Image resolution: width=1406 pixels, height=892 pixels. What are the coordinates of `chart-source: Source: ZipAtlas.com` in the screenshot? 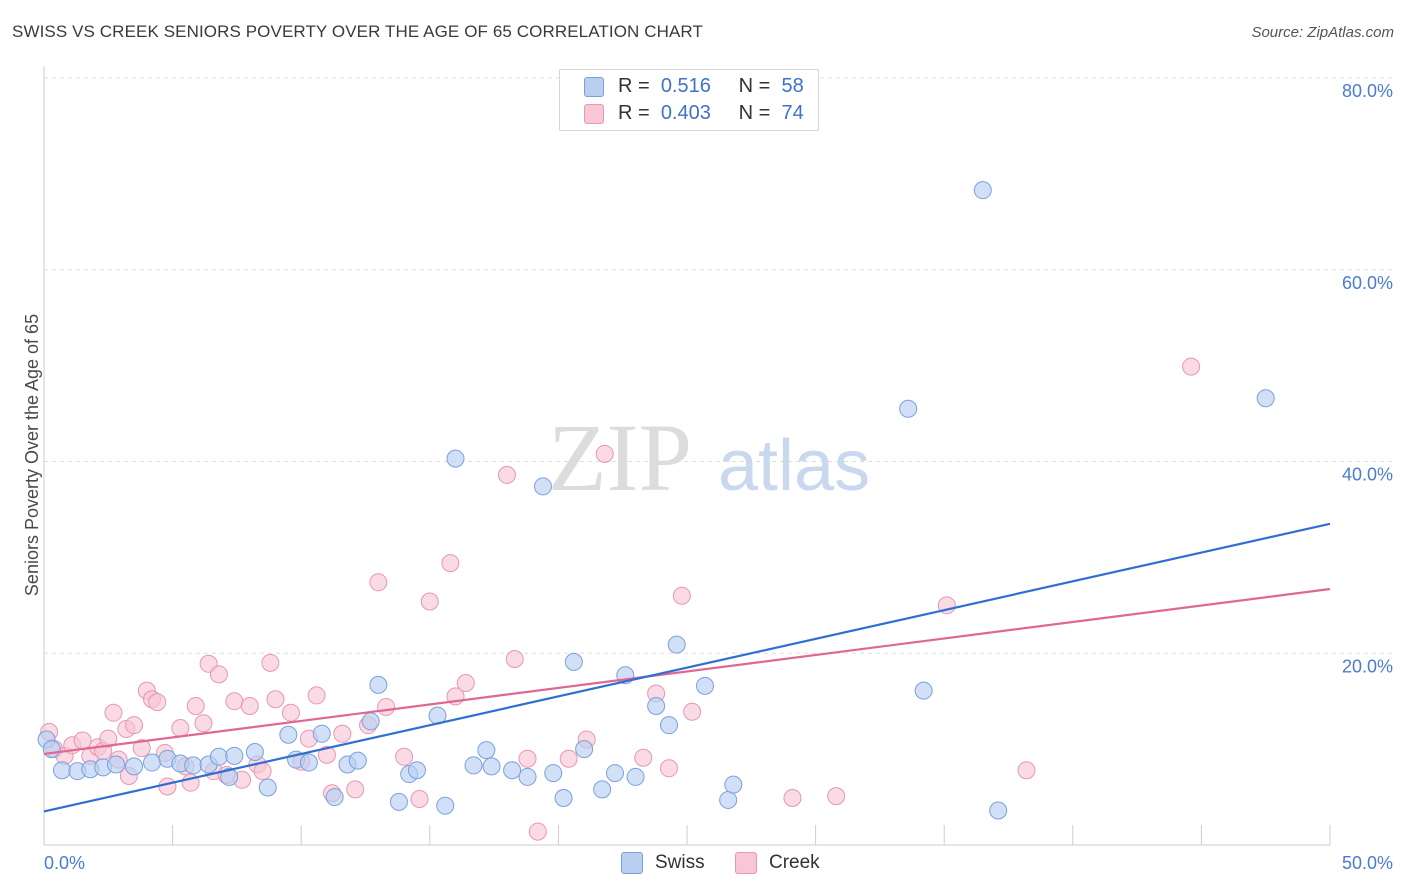 It's located at (1322, 32).